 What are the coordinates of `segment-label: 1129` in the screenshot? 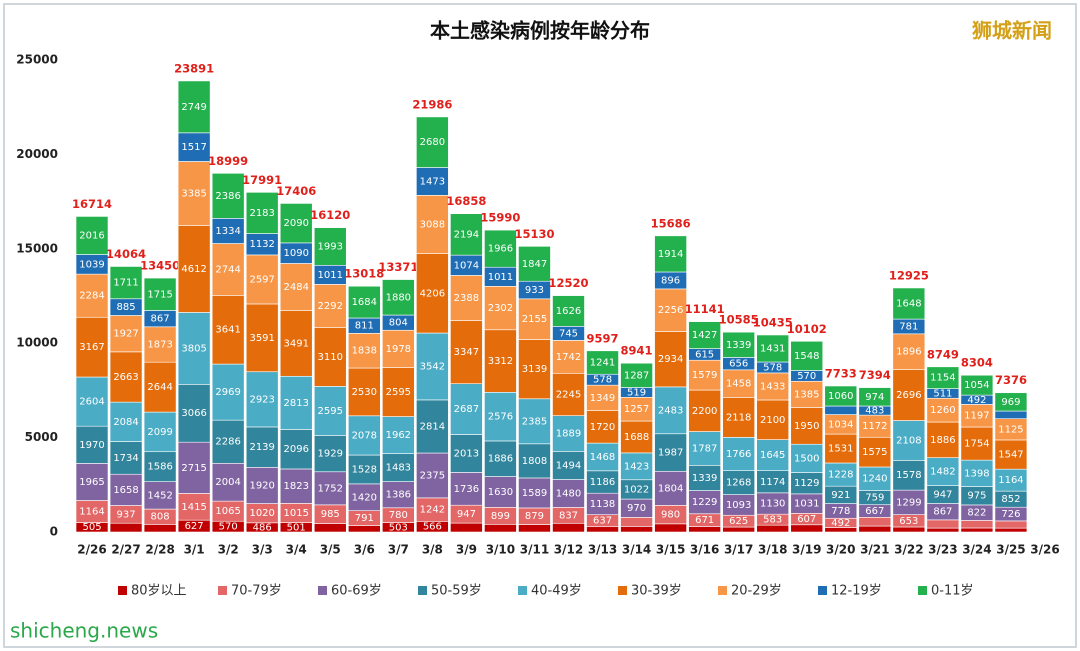 It's located at (806, 483).